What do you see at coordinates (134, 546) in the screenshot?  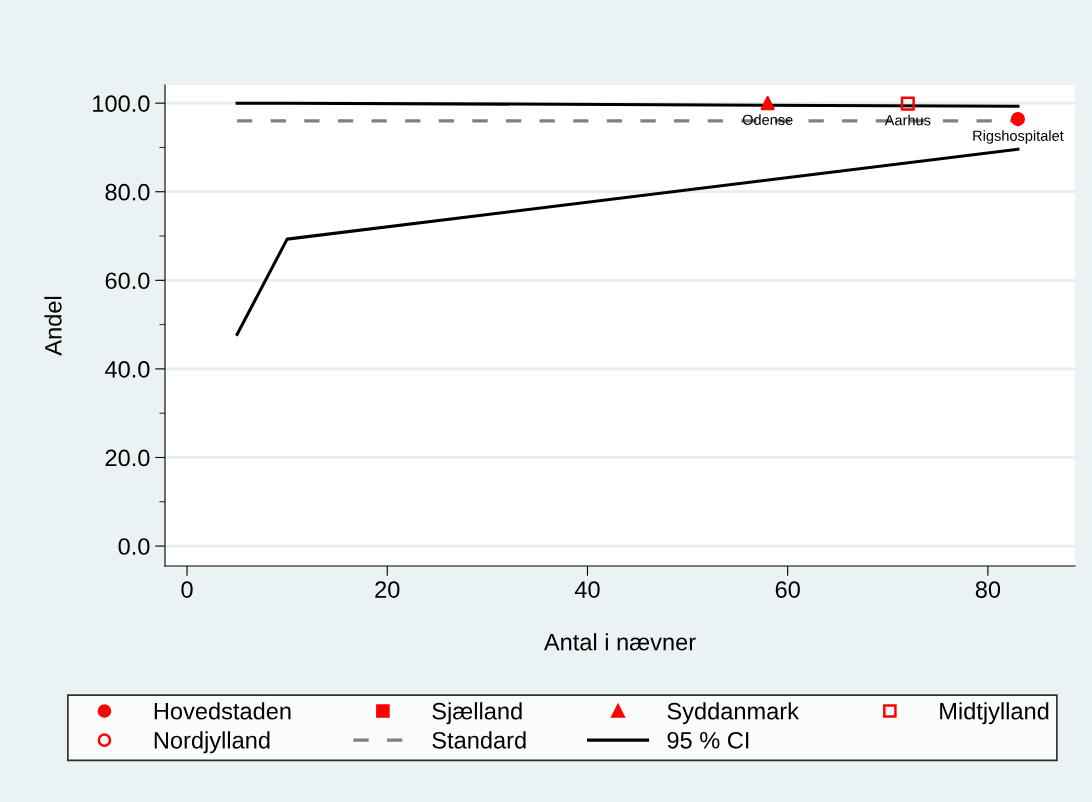 I see `y-tick-label: 0.0` at bounding box center [134, 546].